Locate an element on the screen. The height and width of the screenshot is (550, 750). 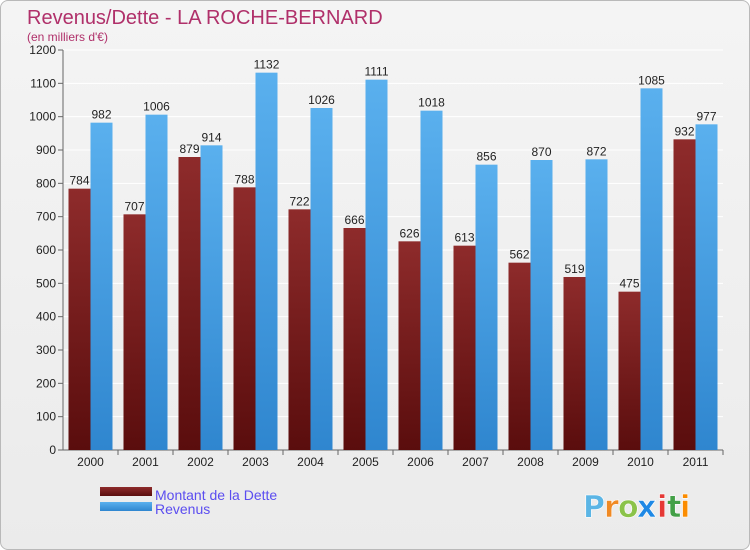
x-tick-label: 2009 is located at coordinates (585, 462).